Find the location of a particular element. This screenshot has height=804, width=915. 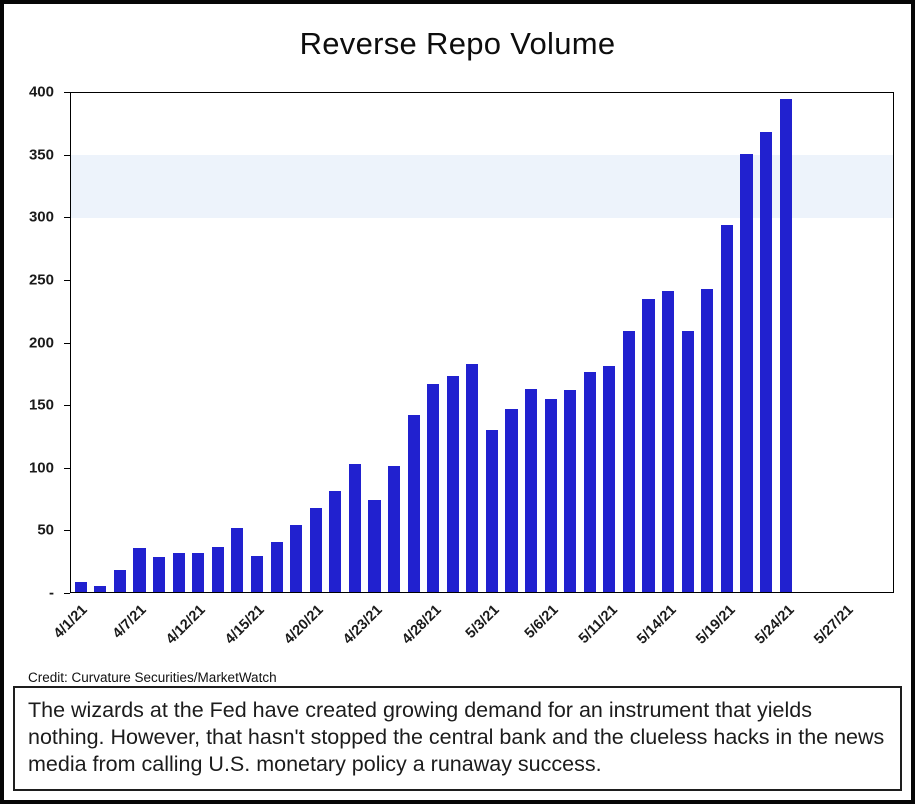

x-tick-label: 5/14/21 is located at coordinates (657, 625).